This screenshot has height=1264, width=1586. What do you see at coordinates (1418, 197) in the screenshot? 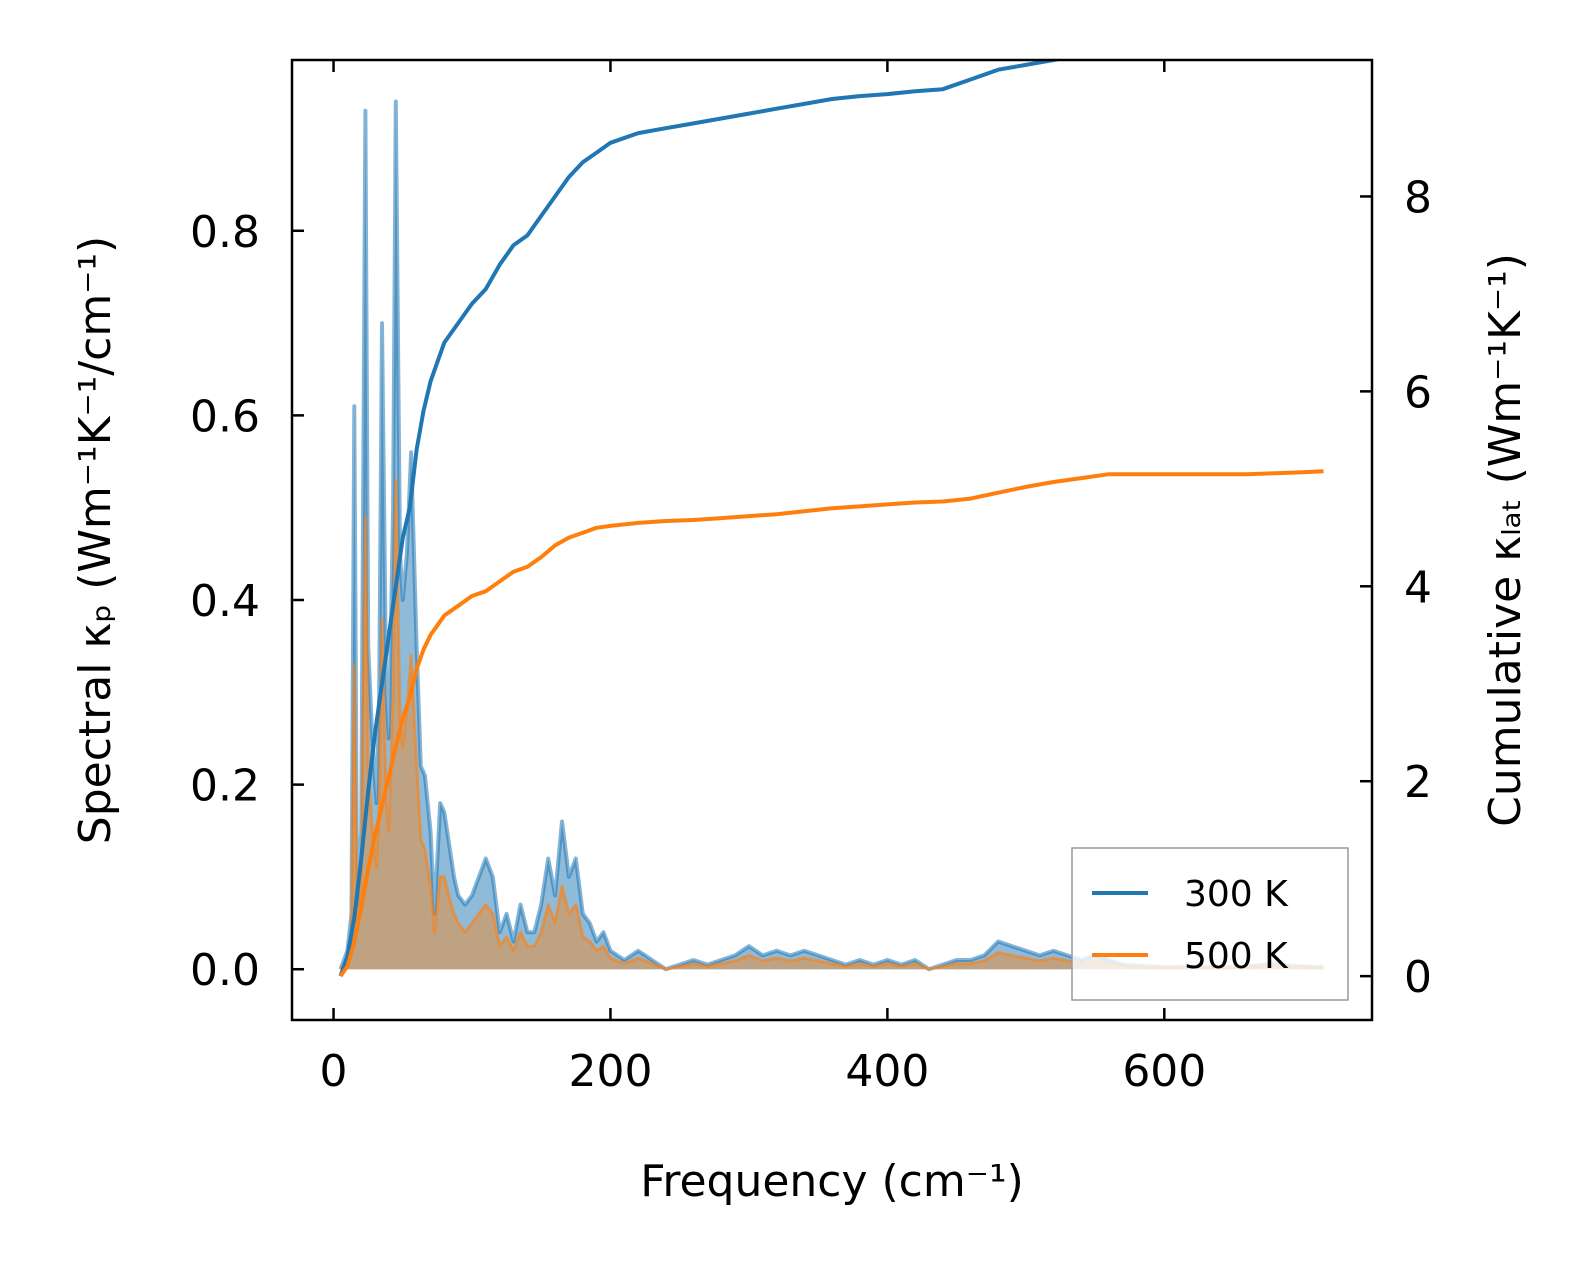
I see `y-tick-label-right: 8` at bounding box center [1418, 197].